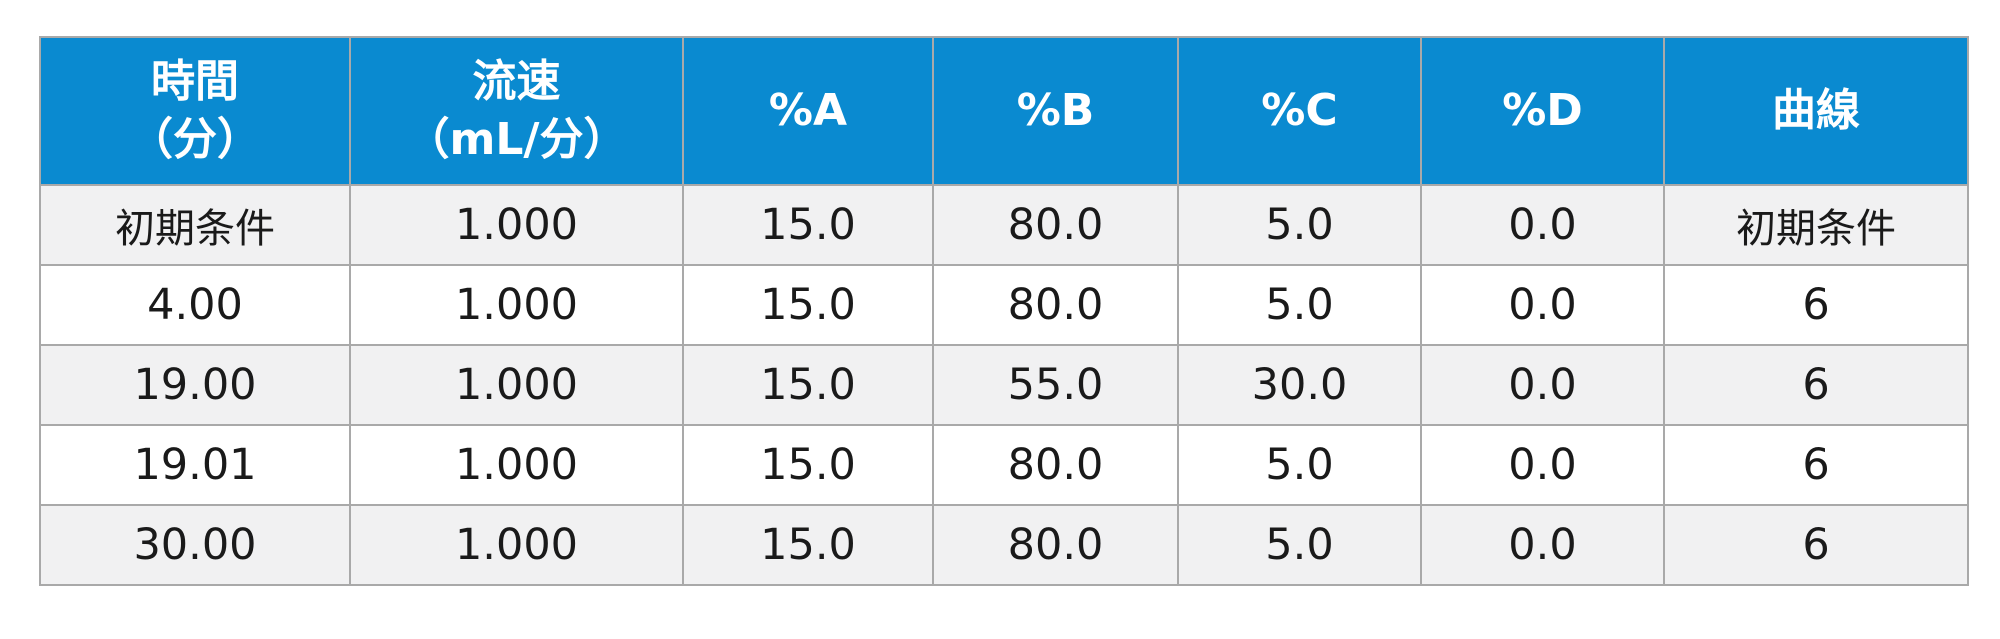  What do you see at coordinates (808, 111) in the screenshot?
I see `header-percent-a: %A` at bounding box center [808, 111].